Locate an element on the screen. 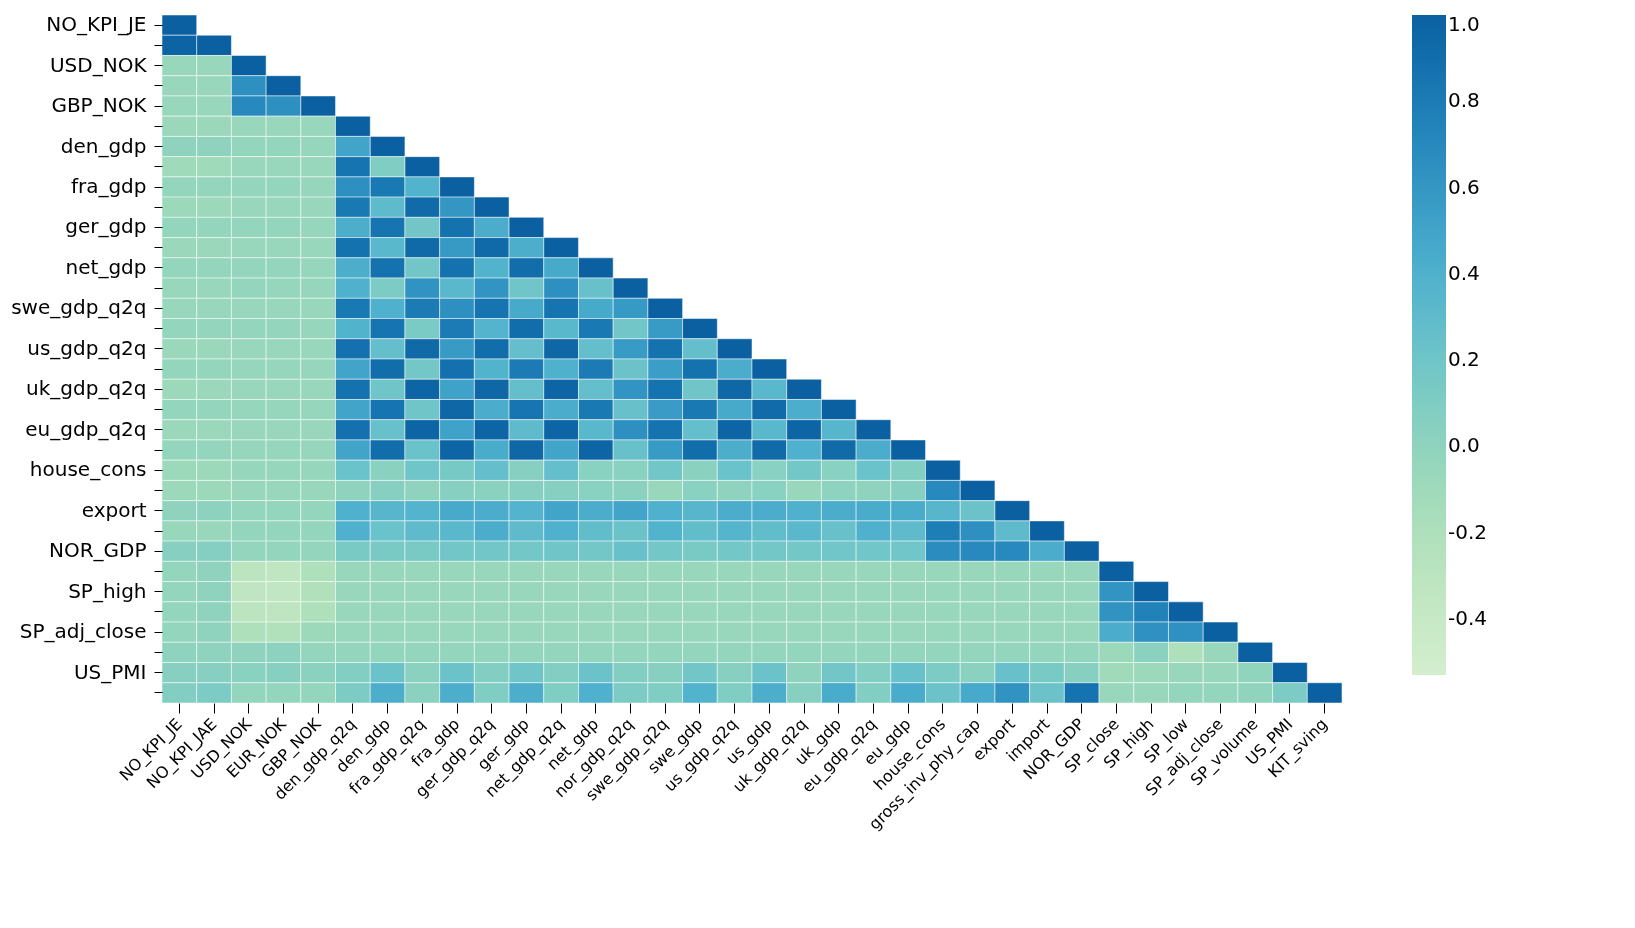 Image resolution: width=1635 pixels, height=928 pixels. y-tick-label: NOR_GDP is located at coordinates (97, 550).